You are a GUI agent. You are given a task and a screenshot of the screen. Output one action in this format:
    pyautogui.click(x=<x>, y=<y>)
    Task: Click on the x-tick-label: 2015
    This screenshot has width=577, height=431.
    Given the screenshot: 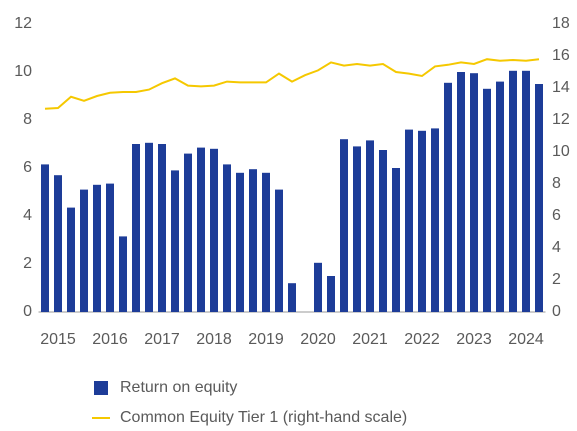 What is the action you would take?
    pyautogui.click(x=58, y=339)
    